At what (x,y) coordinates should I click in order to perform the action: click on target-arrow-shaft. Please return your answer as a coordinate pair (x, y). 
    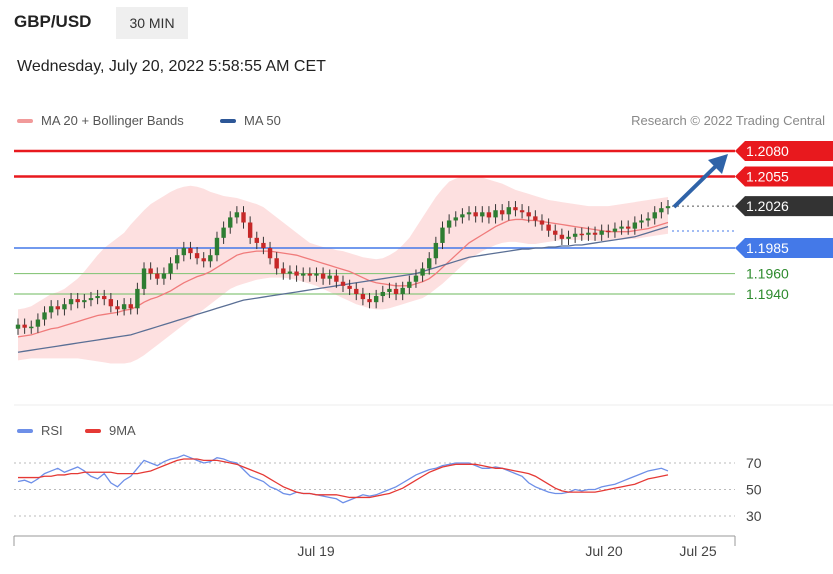
    Looking at the image, I should click on (696, 185).